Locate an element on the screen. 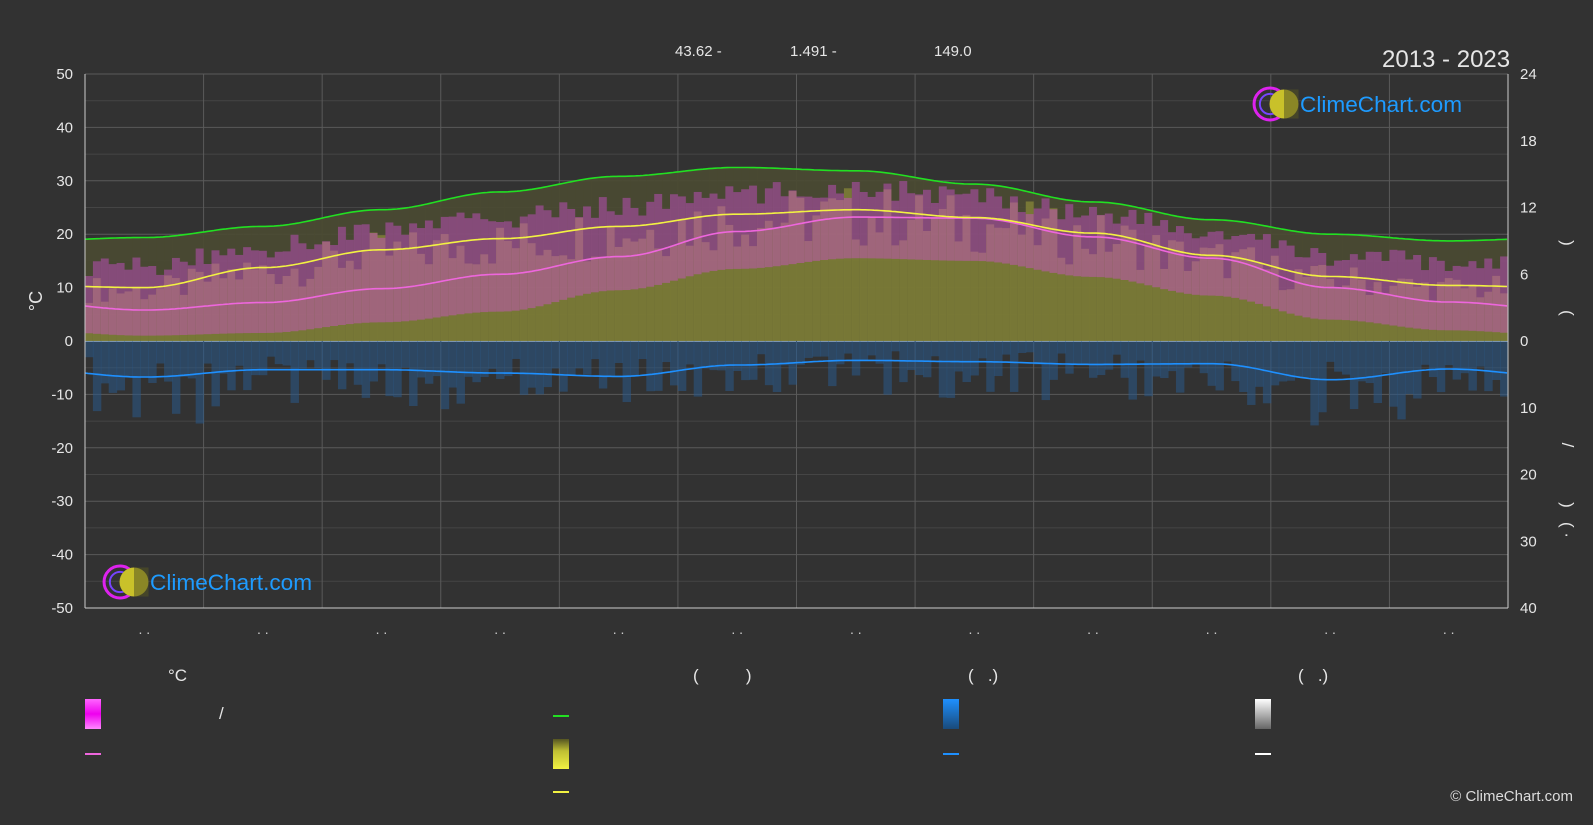  coord-3: 149.0 is located at coordinates (953, 51).